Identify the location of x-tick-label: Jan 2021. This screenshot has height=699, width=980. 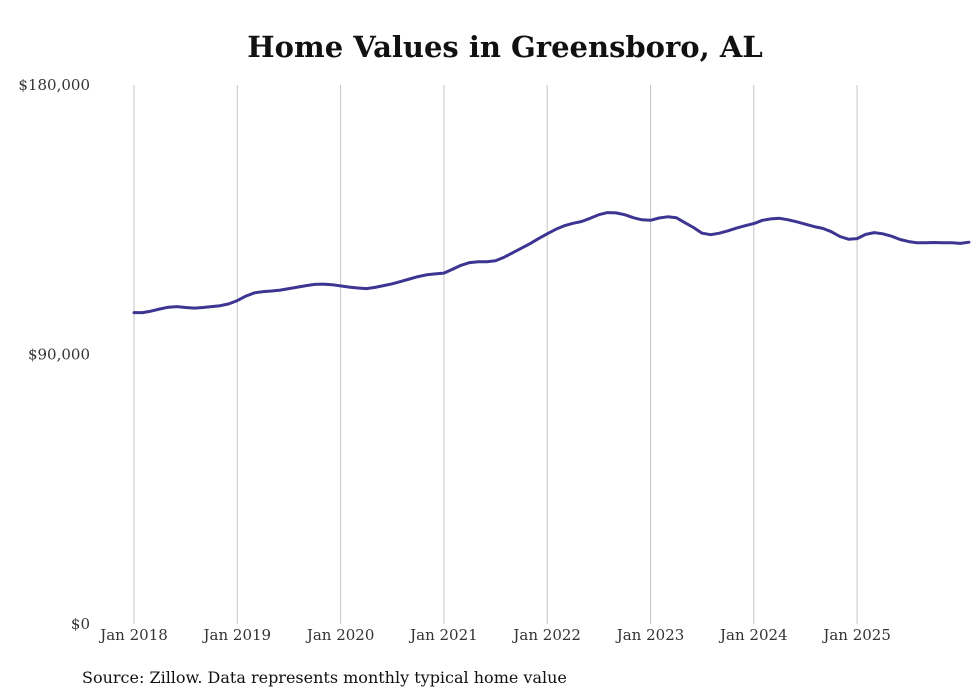
(443, 635).